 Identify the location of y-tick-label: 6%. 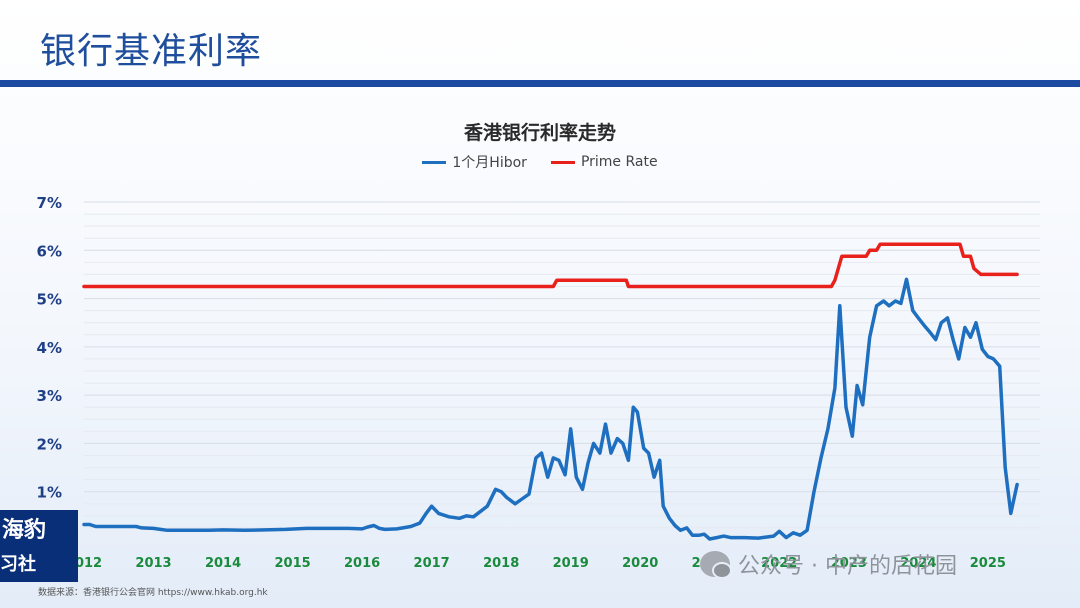
(49, 251).